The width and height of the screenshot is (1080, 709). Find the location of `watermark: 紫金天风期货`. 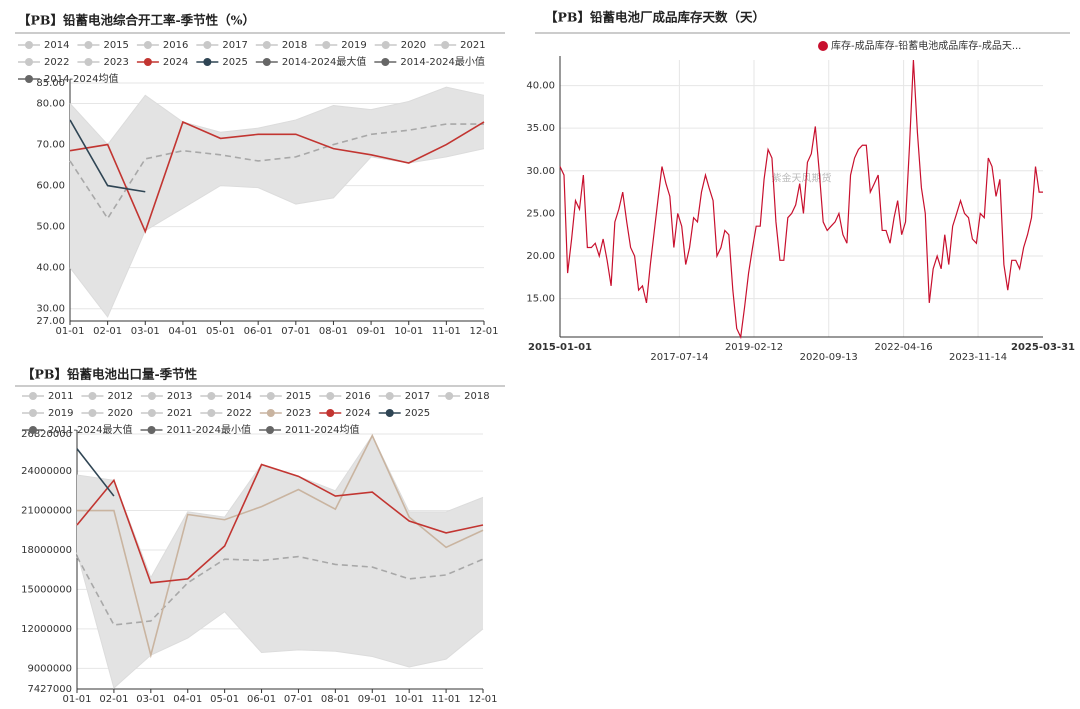

watermark: 紫金天风期货 is located at coordinates (802, 178).